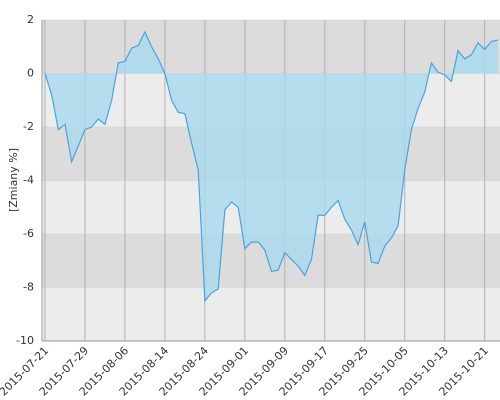 The width and height of the screenshot is (500, 400). I want to click on y-tick-label: -10, so click(25, 340).